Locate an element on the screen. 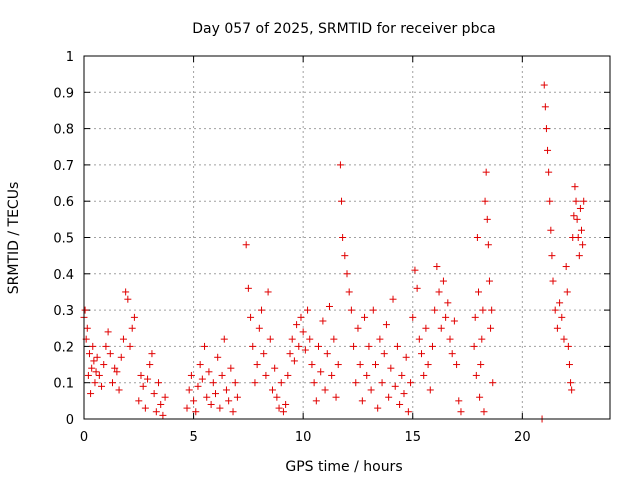  y-tick-label: 0 is located at coordinates (70, 420).